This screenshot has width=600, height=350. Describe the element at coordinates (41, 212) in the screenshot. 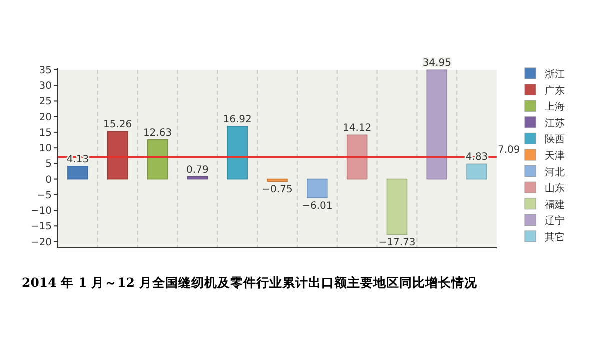

I see `y-tick-label: −10` at that location.